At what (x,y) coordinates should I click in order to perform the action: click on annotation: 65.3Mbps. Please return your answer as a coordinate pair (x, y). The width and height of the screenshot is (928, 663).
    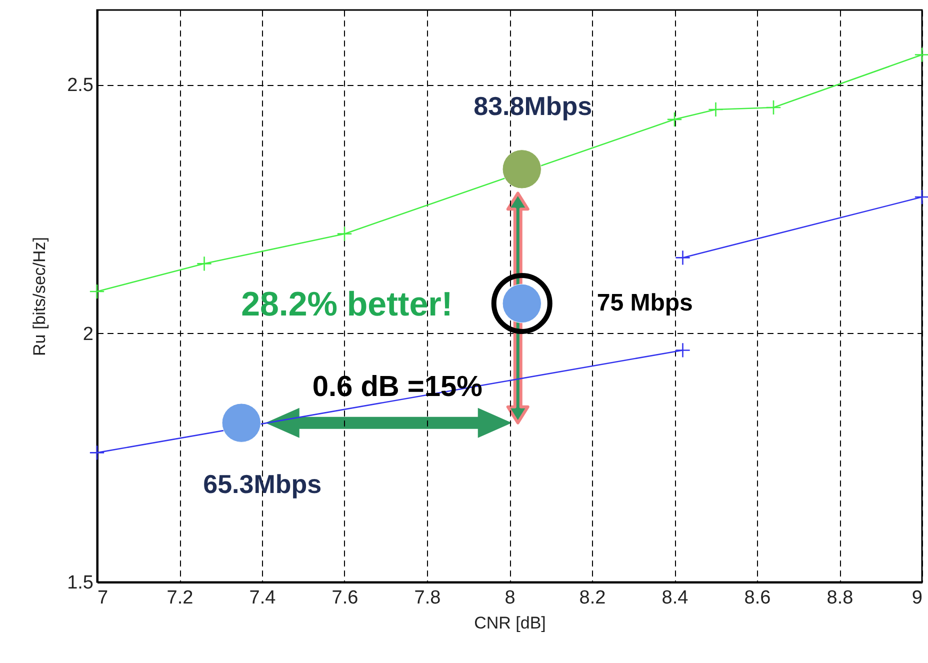
    Looking at the image, I should click on (262, 483).